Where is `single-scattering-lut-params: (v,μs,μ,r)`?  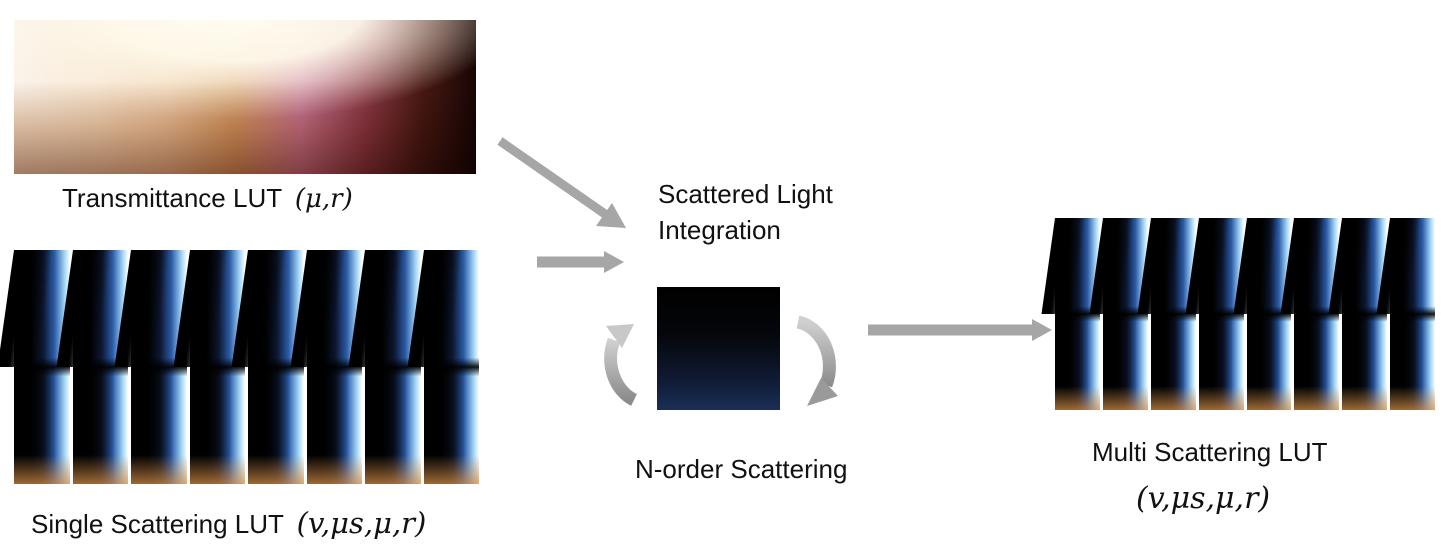 single-scattering-lut-params: (v,μs,μ,r) is located at coordinates (361, 523).